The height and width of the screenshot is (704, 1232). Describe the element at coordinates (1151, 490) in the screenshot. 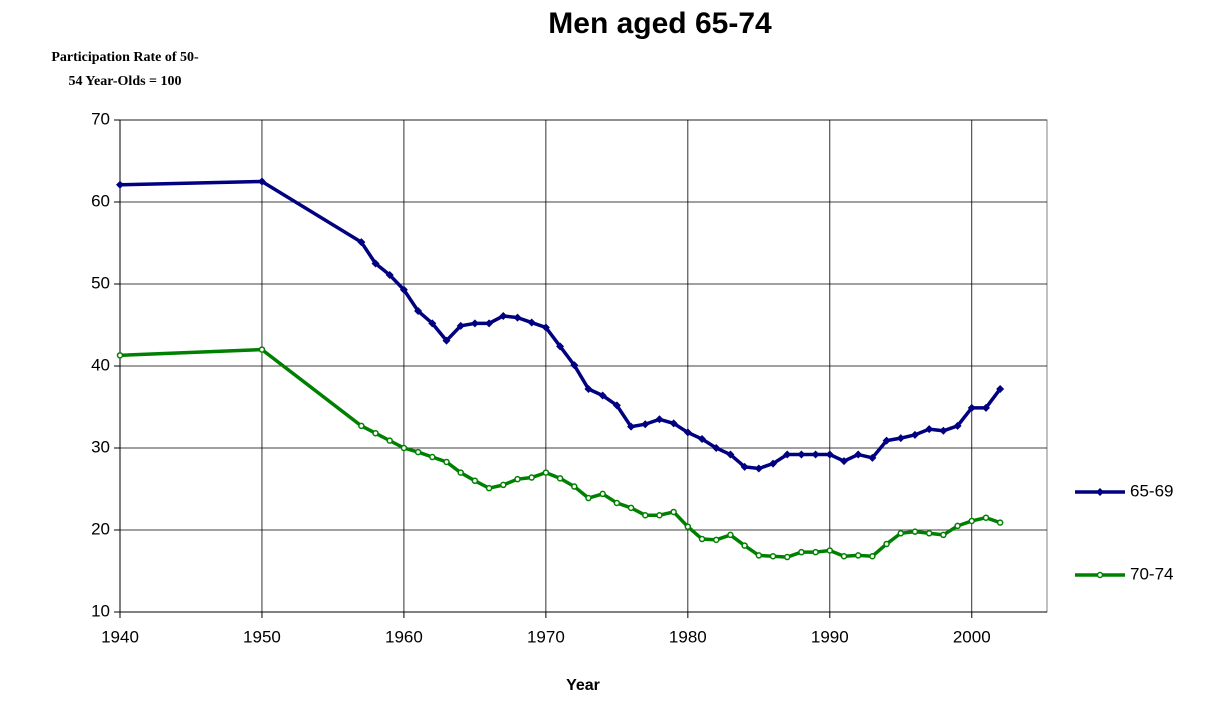

I see `legend-label: 65-69` at that location.